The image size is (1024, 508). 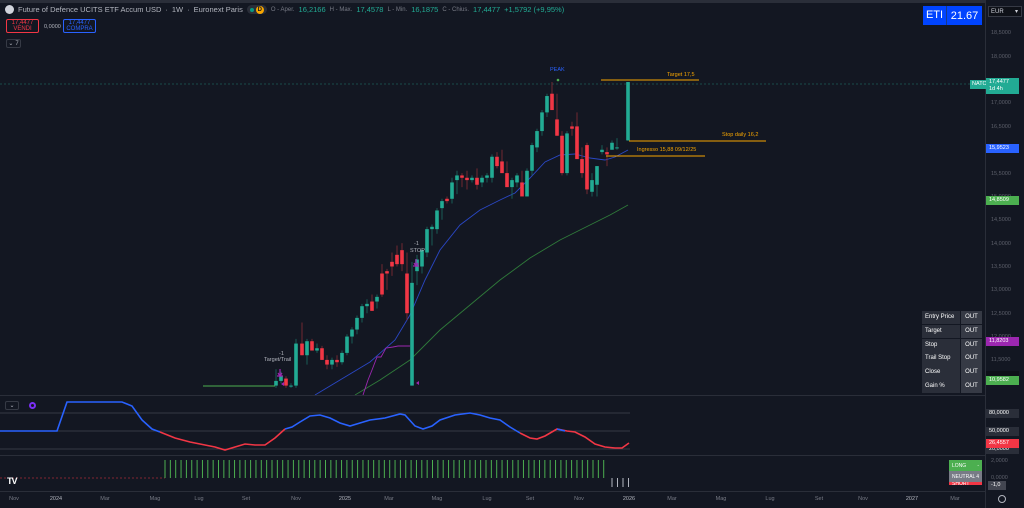 I want to click on bar-countdown: 1d 4h, so click(x=996, y=89).